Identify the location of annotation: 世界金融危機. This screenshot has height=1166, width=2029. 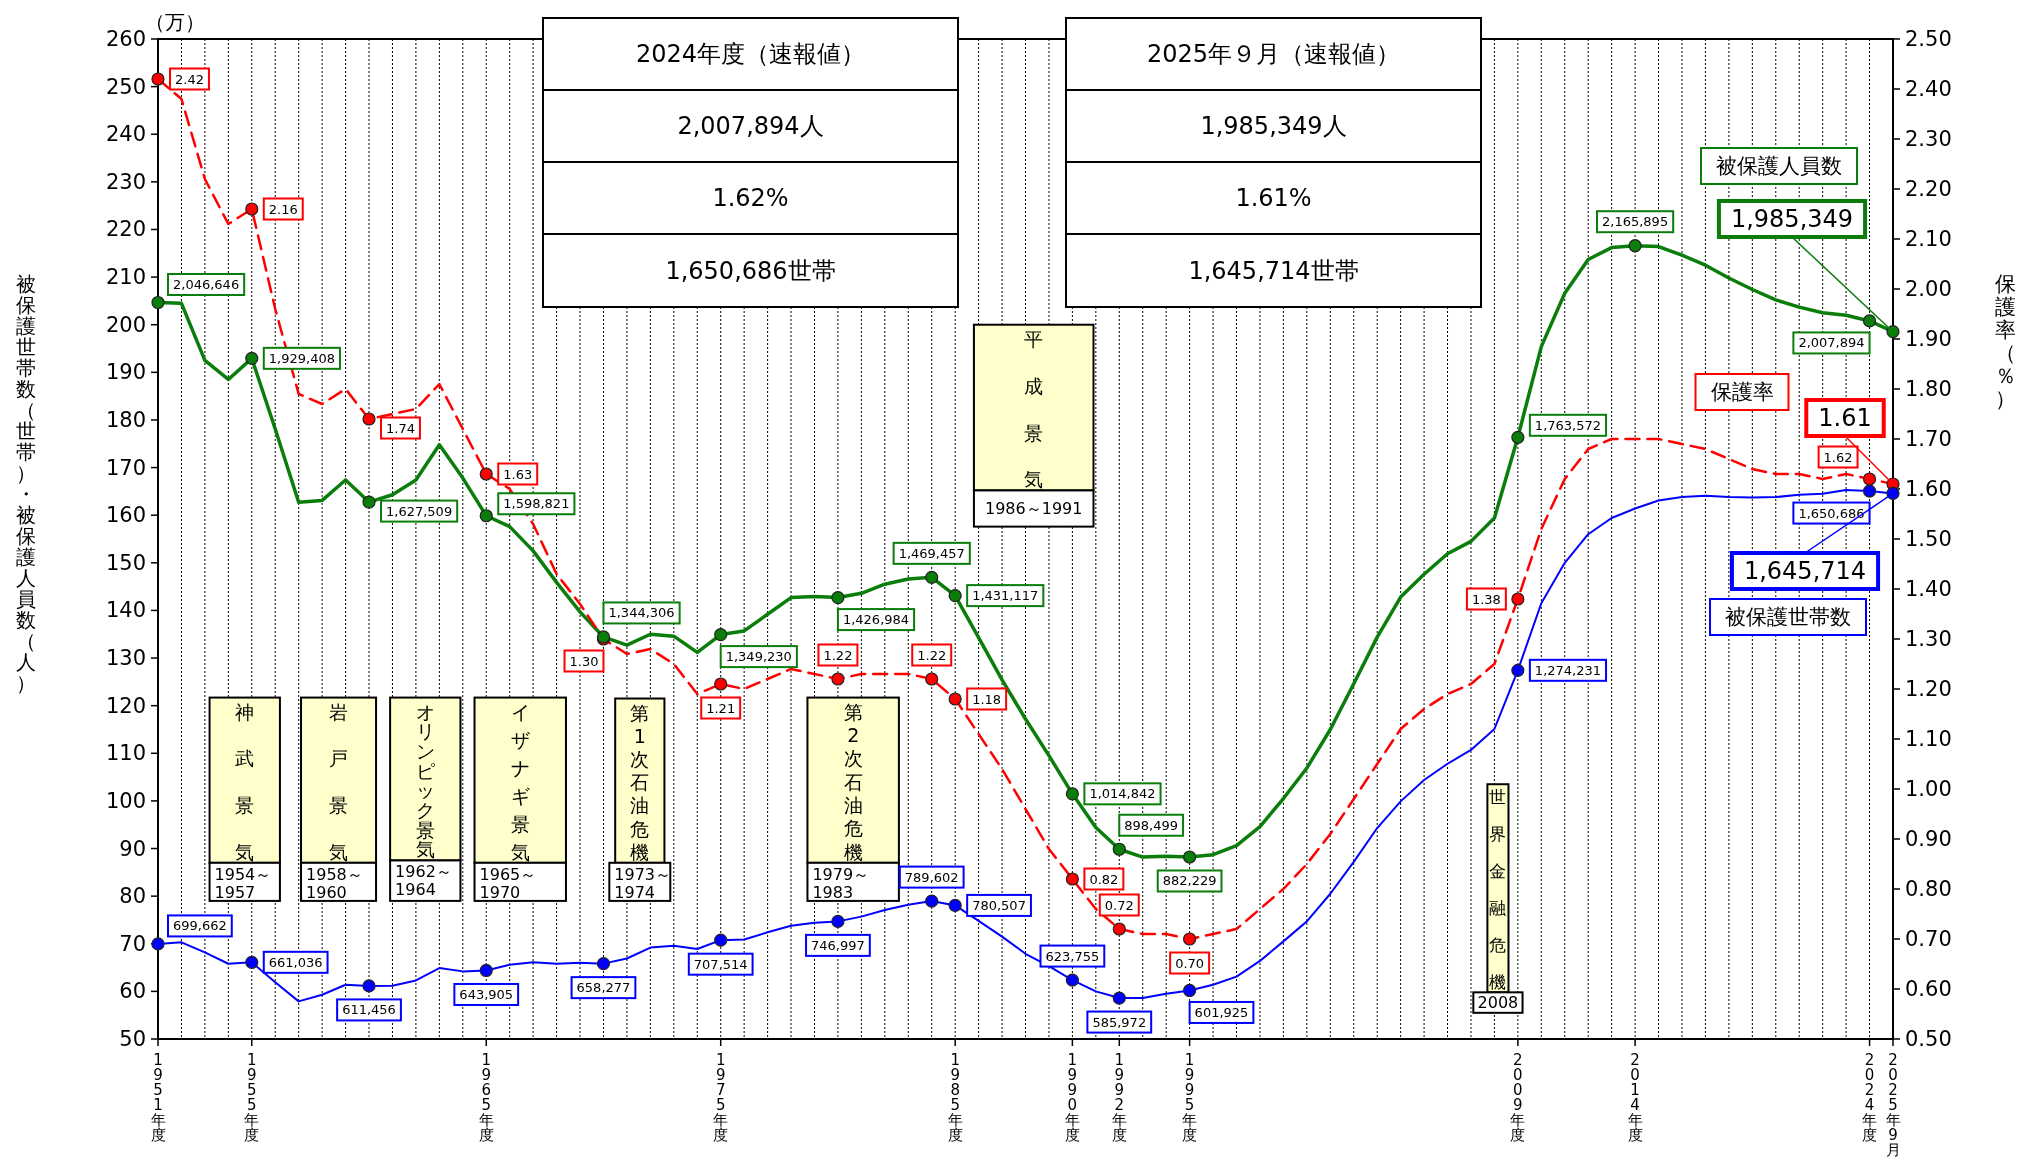
(1498, 890).